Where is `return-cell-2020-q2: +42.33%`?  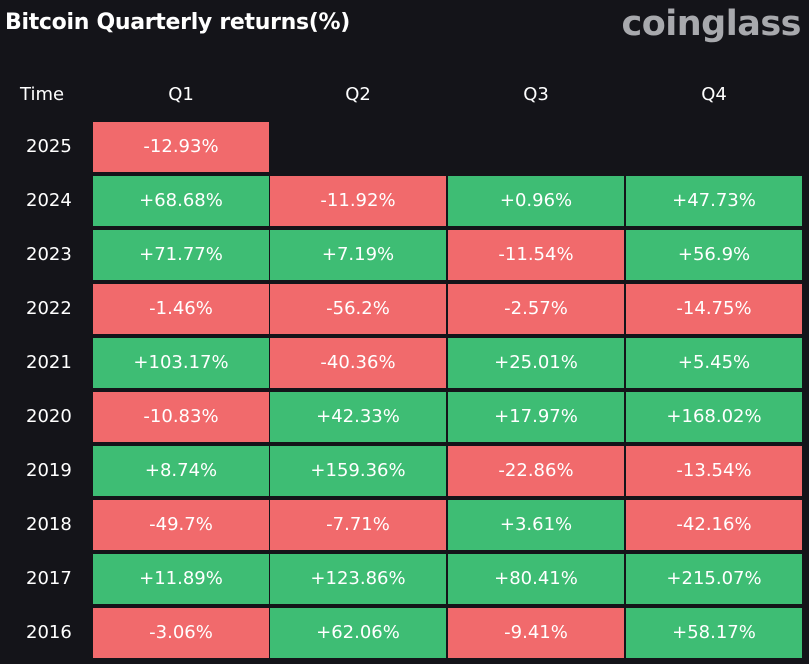
return-cell-2020-q2: +42.33% is located at coordinates (358, 417).